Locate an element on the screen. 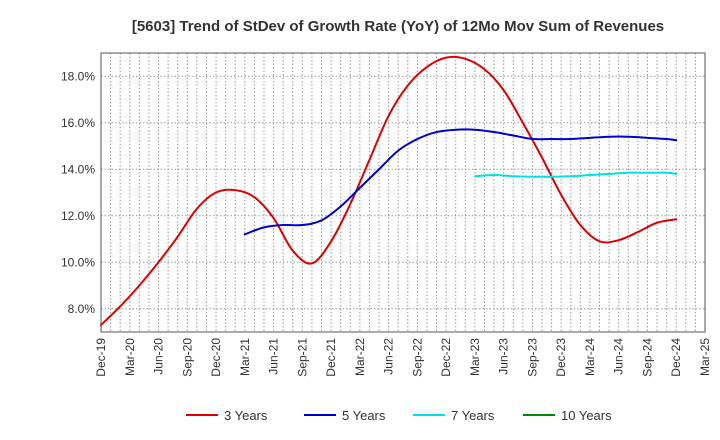  x-tick-label: Dec-22 is located at coordinates (446, 357).